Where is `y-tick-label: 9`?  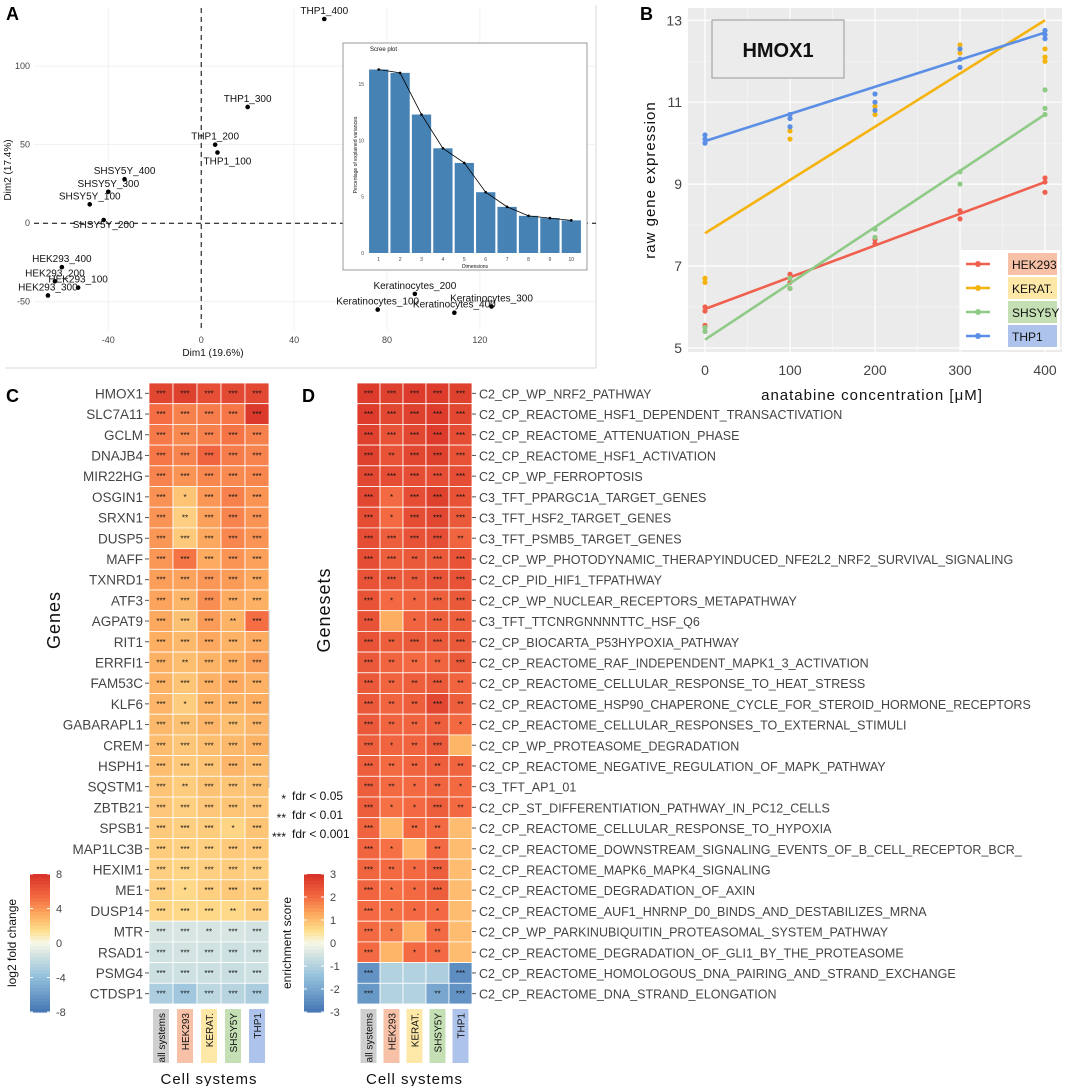
y-tick-label: 9 is located at coordinates (678, 184).